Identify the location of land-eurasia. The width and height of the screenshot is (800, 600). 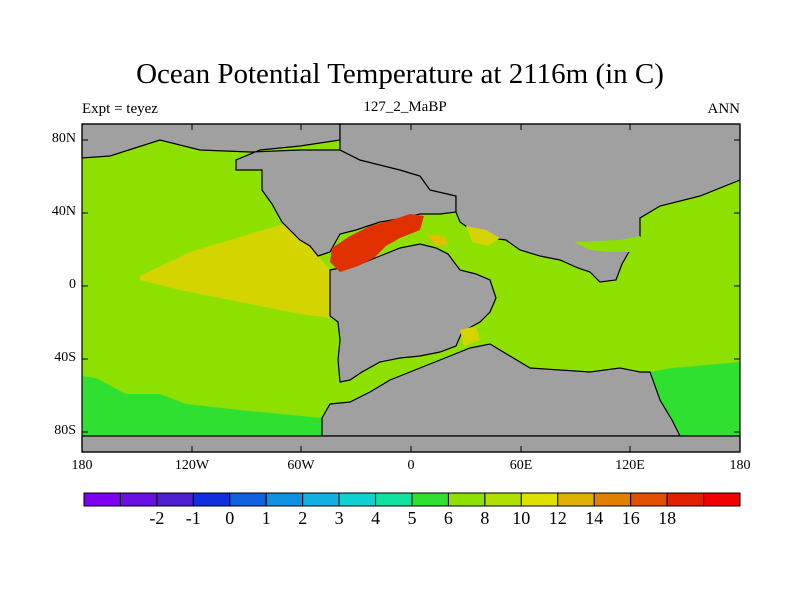
(540, 203).